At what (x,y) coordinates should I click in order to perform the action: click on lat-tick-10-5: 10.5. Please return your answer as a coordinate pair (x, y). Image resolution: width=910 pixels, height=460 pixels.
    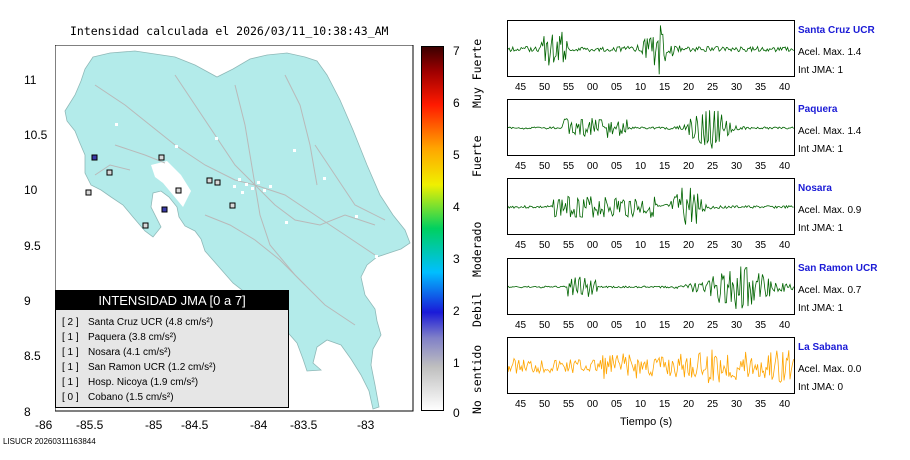
    Looking at the image, I should click on (36, 135).